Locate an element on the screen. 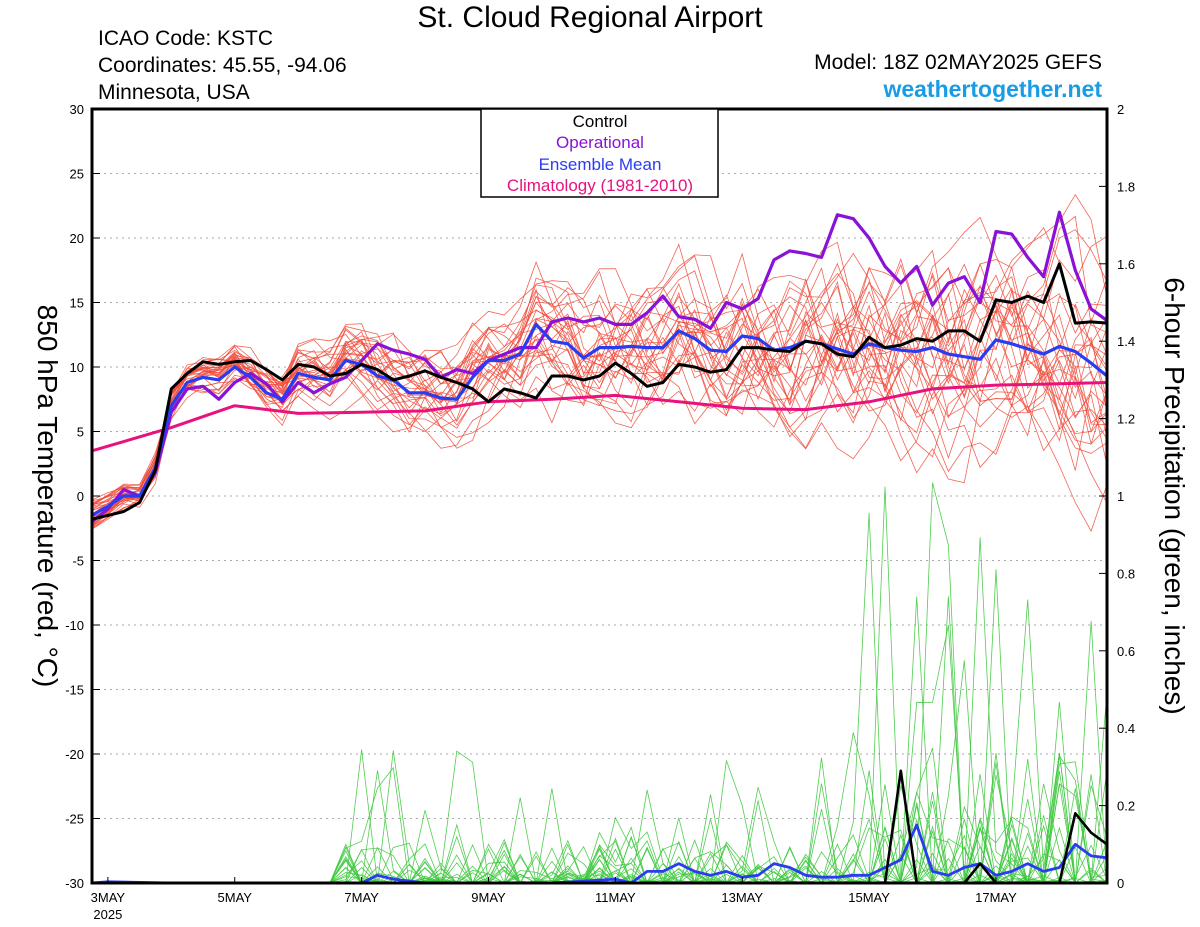 This screenshot has height=927, width=1200. chart-title: St. Cloud Regional Airport is located at coordinates (590, 17).